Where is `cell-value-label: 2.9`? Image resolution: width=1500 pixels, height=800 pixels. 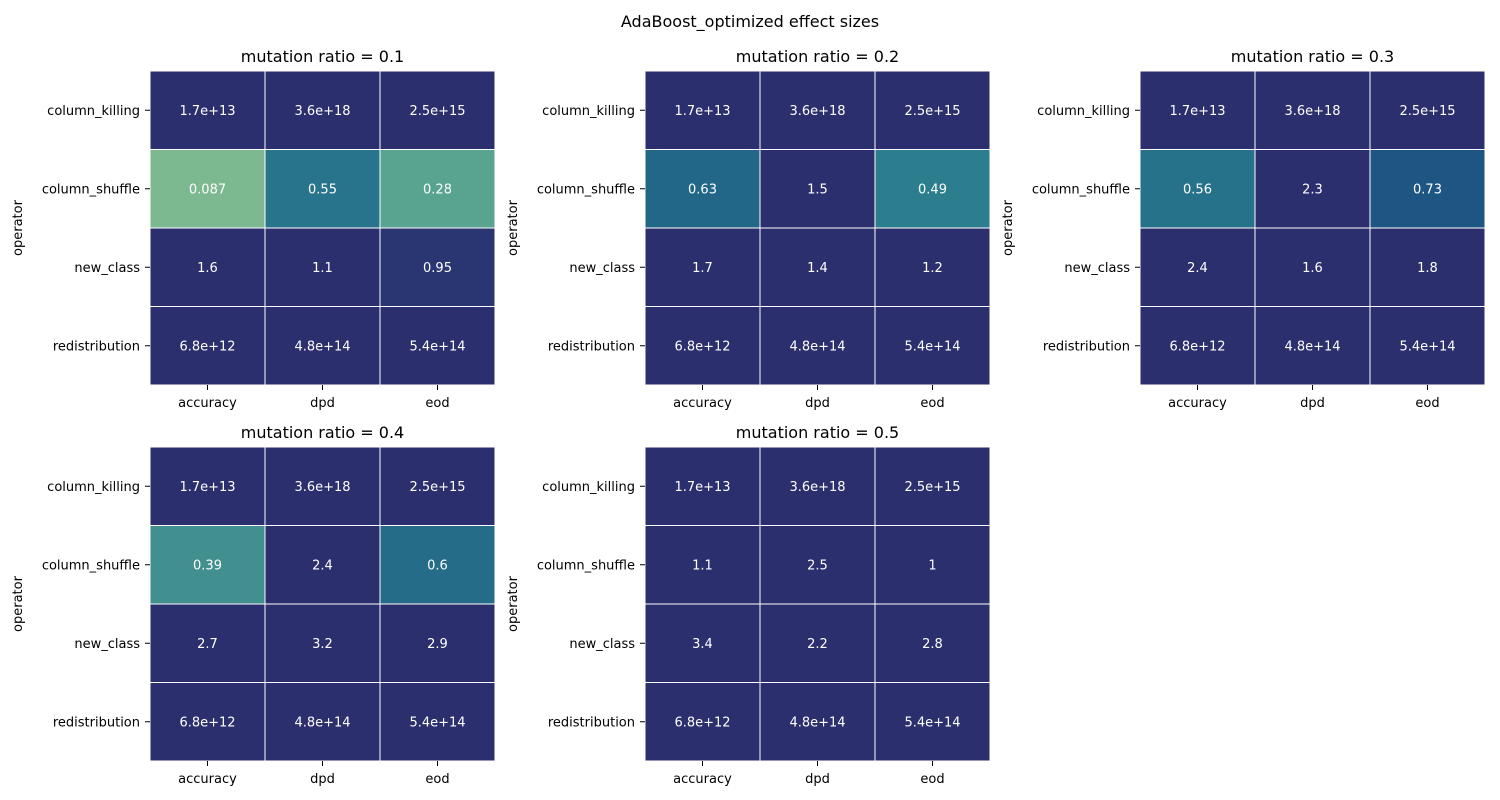
cell-value-label: 2.9 is located at coordinates (437, 644).